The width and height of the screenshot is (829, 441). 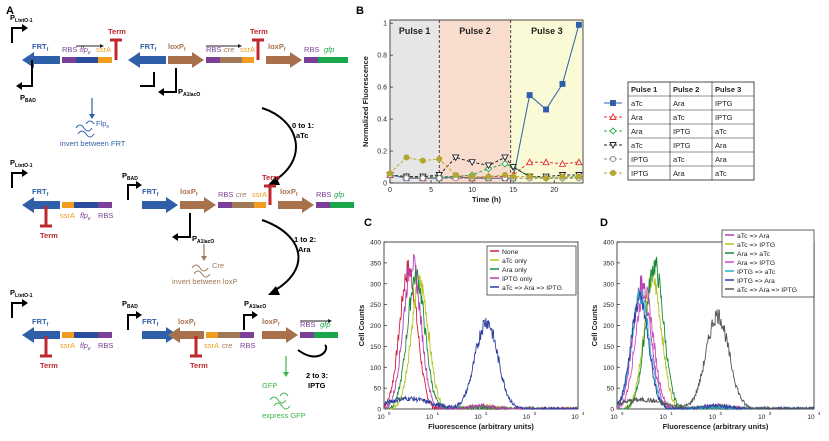 What do you see at coordinates (317, 375) in the screenshot?
I see `step3-label: 2 to 3:` at bounding box center [317, 375].